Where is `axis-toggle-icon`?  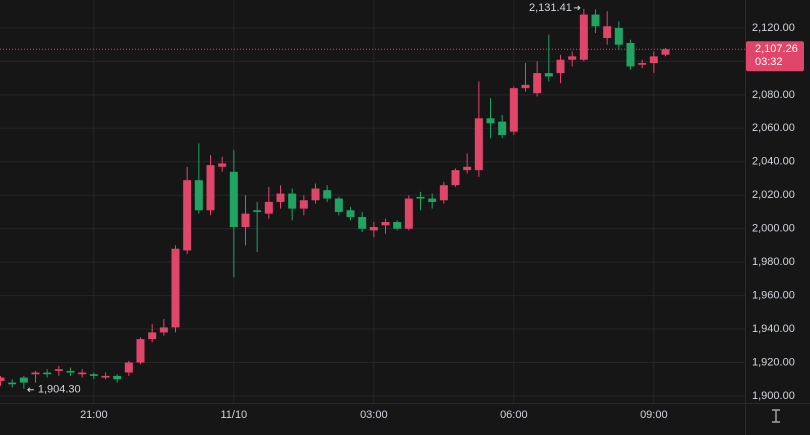 axis-toggle-icon is located at coordinates (776, 416).